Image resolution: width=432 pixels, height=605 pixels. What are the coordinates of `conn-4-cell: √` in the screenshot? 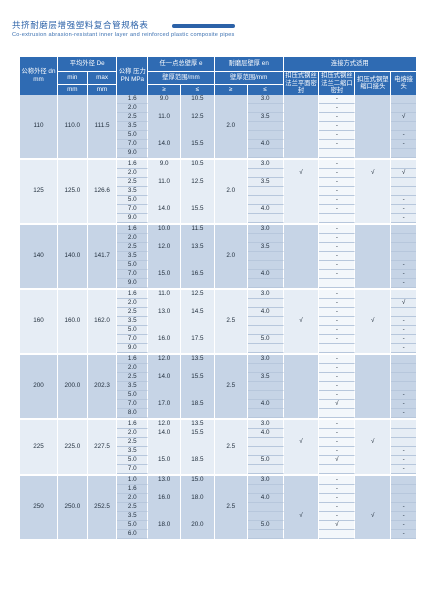 It's located at (403, 173).